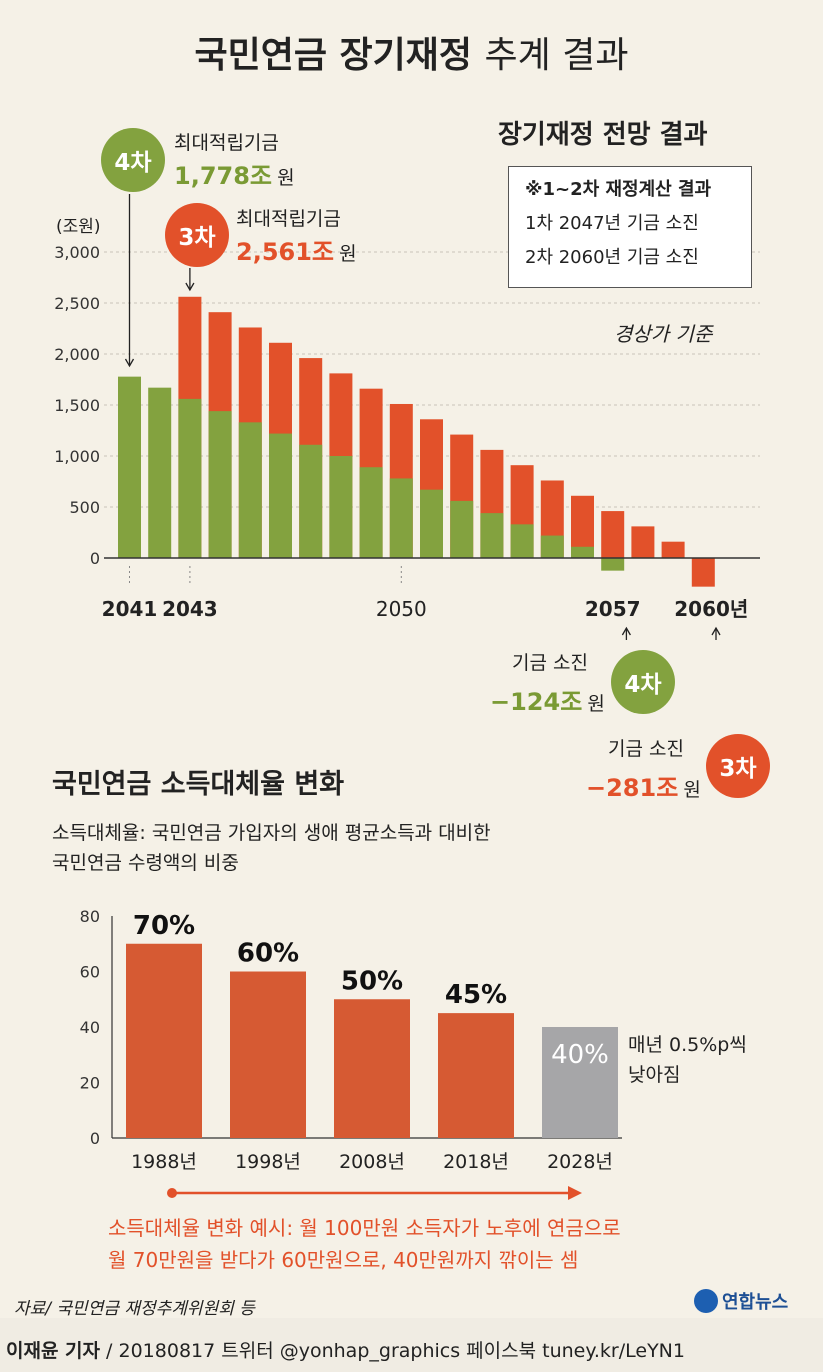 This screenshot has width=823, height=1372. I want to click on y-unit-label: (조원), so click(78, 227).